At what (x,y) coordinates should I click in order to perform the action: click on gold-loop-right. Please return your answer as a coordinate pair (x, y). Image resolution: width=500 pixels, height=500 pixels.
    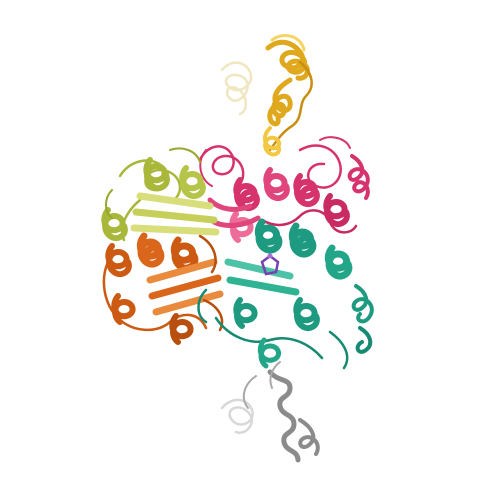
    Looking at the image, I should click on (290, 106).